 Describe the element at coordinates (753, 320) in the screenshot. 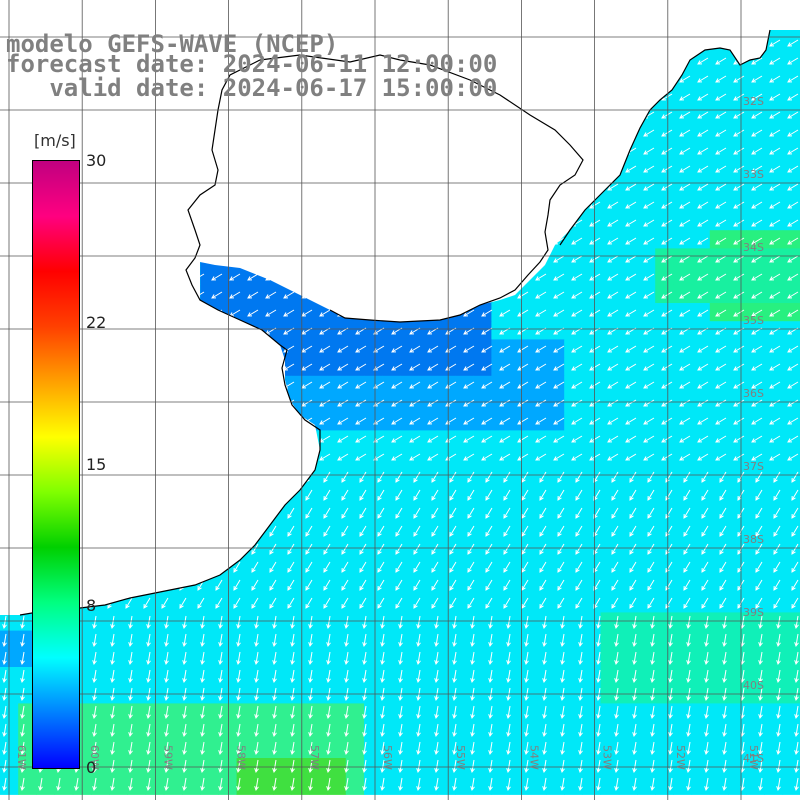

I see `lat-label: 35S` at that location.